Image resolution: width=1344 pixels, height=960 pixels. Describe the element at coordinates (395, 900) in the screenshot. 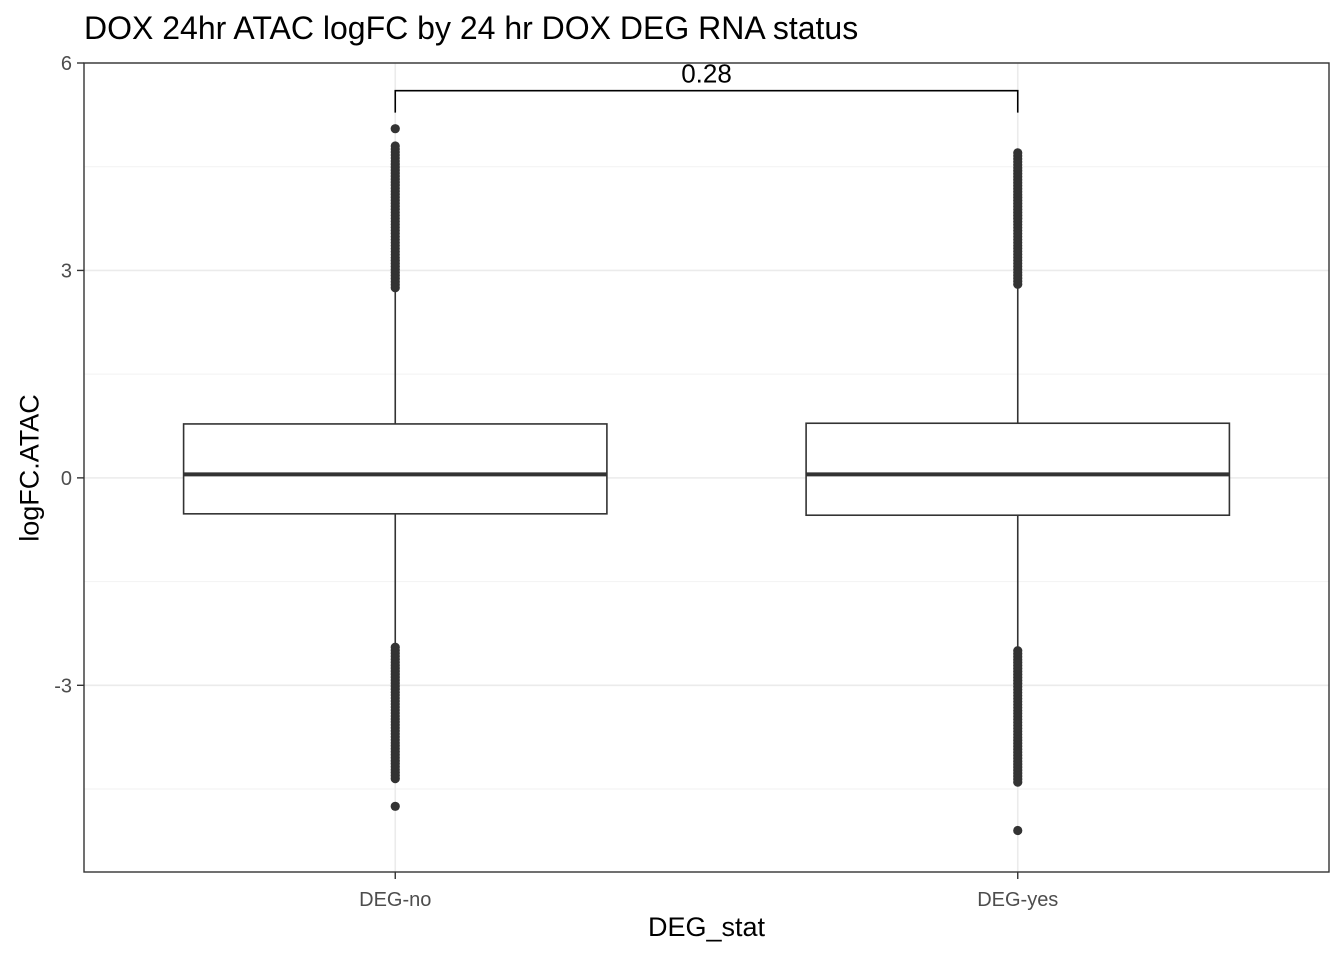

I see `x-tick-label: DEG-no` at that location.